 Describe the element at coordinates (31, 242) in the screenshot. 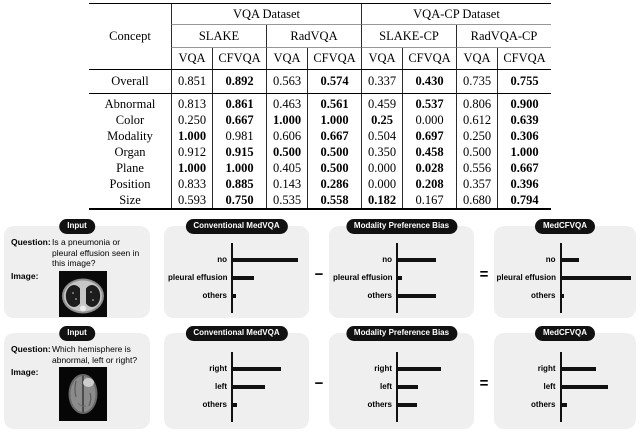

I see `question-label: Question:` at that location.